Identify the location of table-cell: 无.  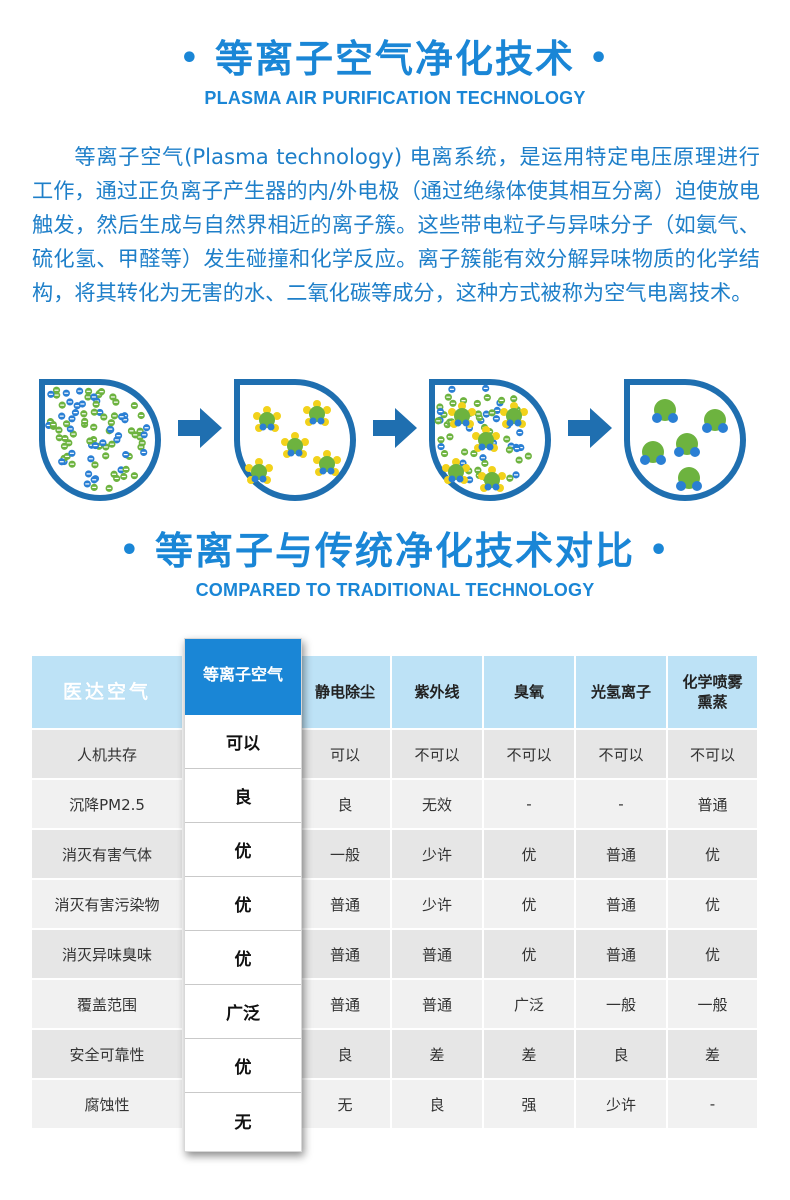
(346, 1105).